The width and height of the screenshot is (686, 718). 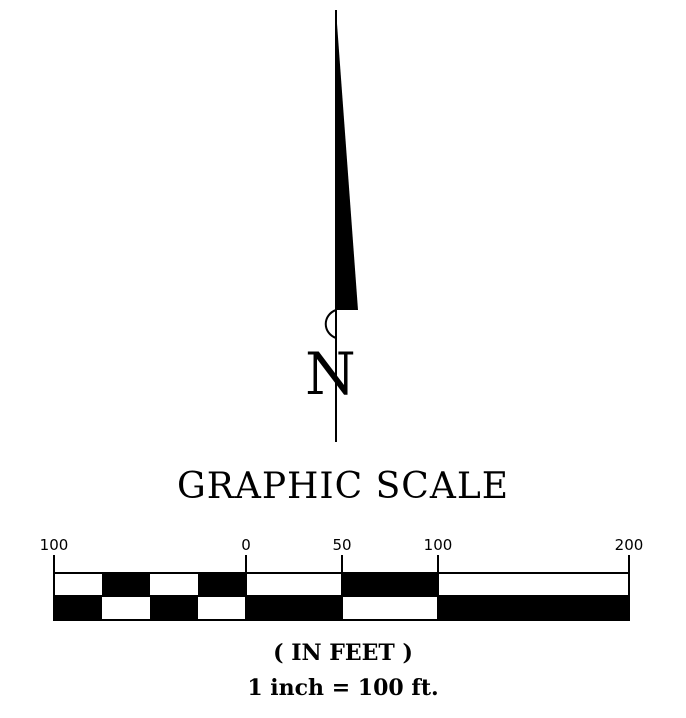 I want to click on ratio-label: 1 inch = 100 ft., so click(x=343, y=688).